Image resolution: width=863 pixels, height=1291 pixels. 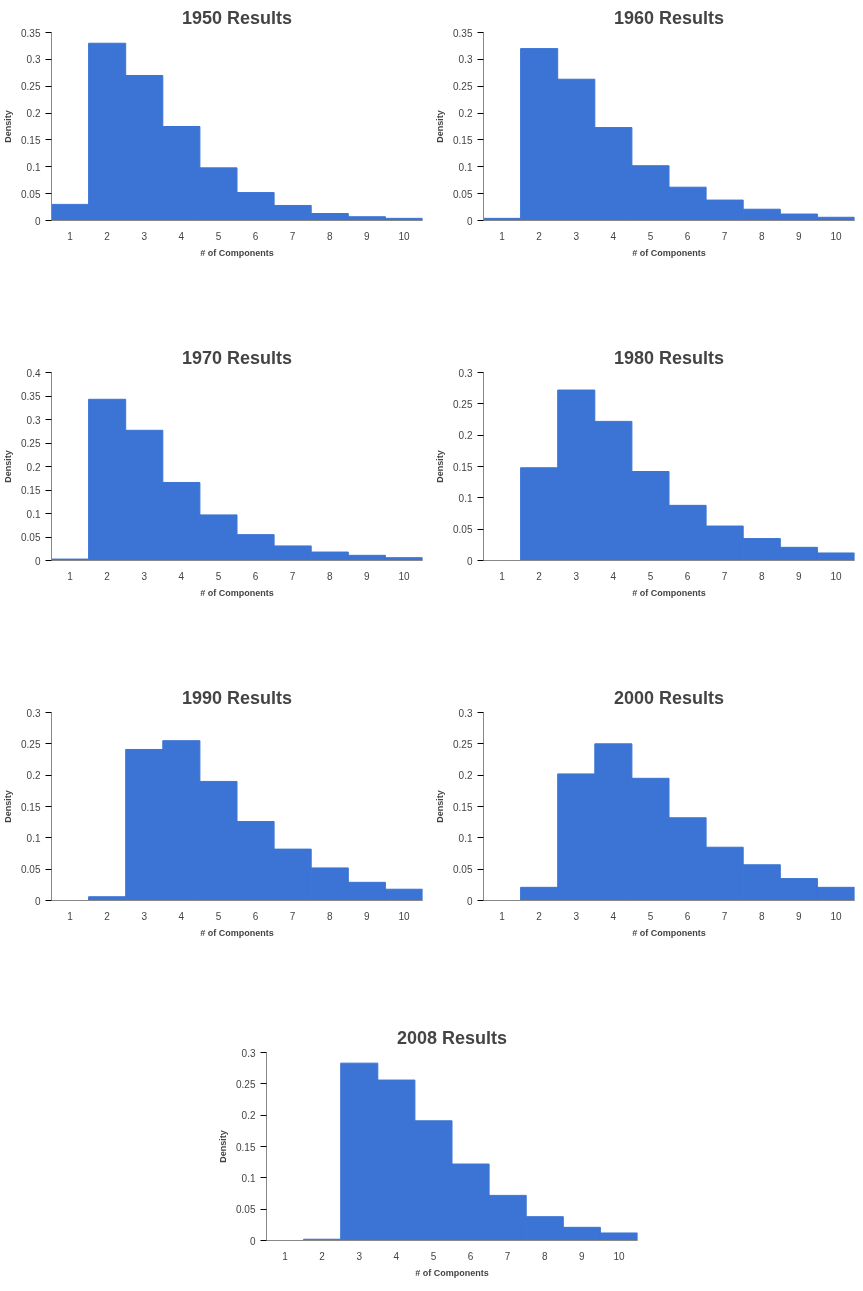 I want to click on chart-title: 1980 Results, so click(x=669, y=357).